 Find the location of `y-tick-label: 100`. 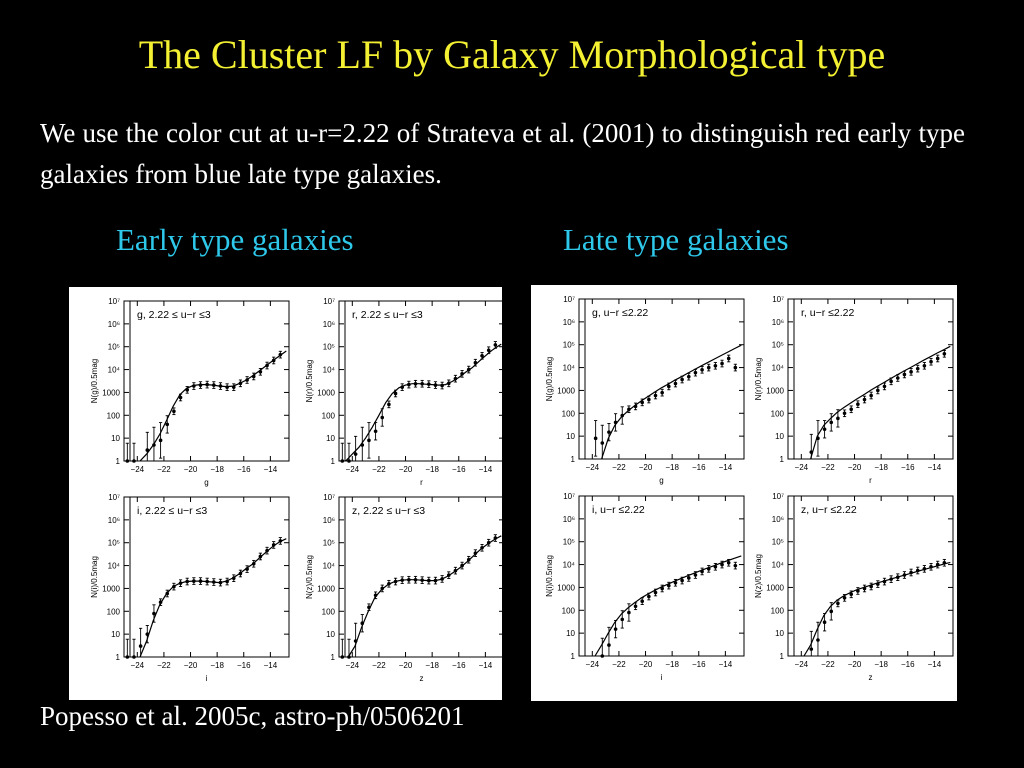

y-tick-label: 100 is located at coordinates (329, 611).